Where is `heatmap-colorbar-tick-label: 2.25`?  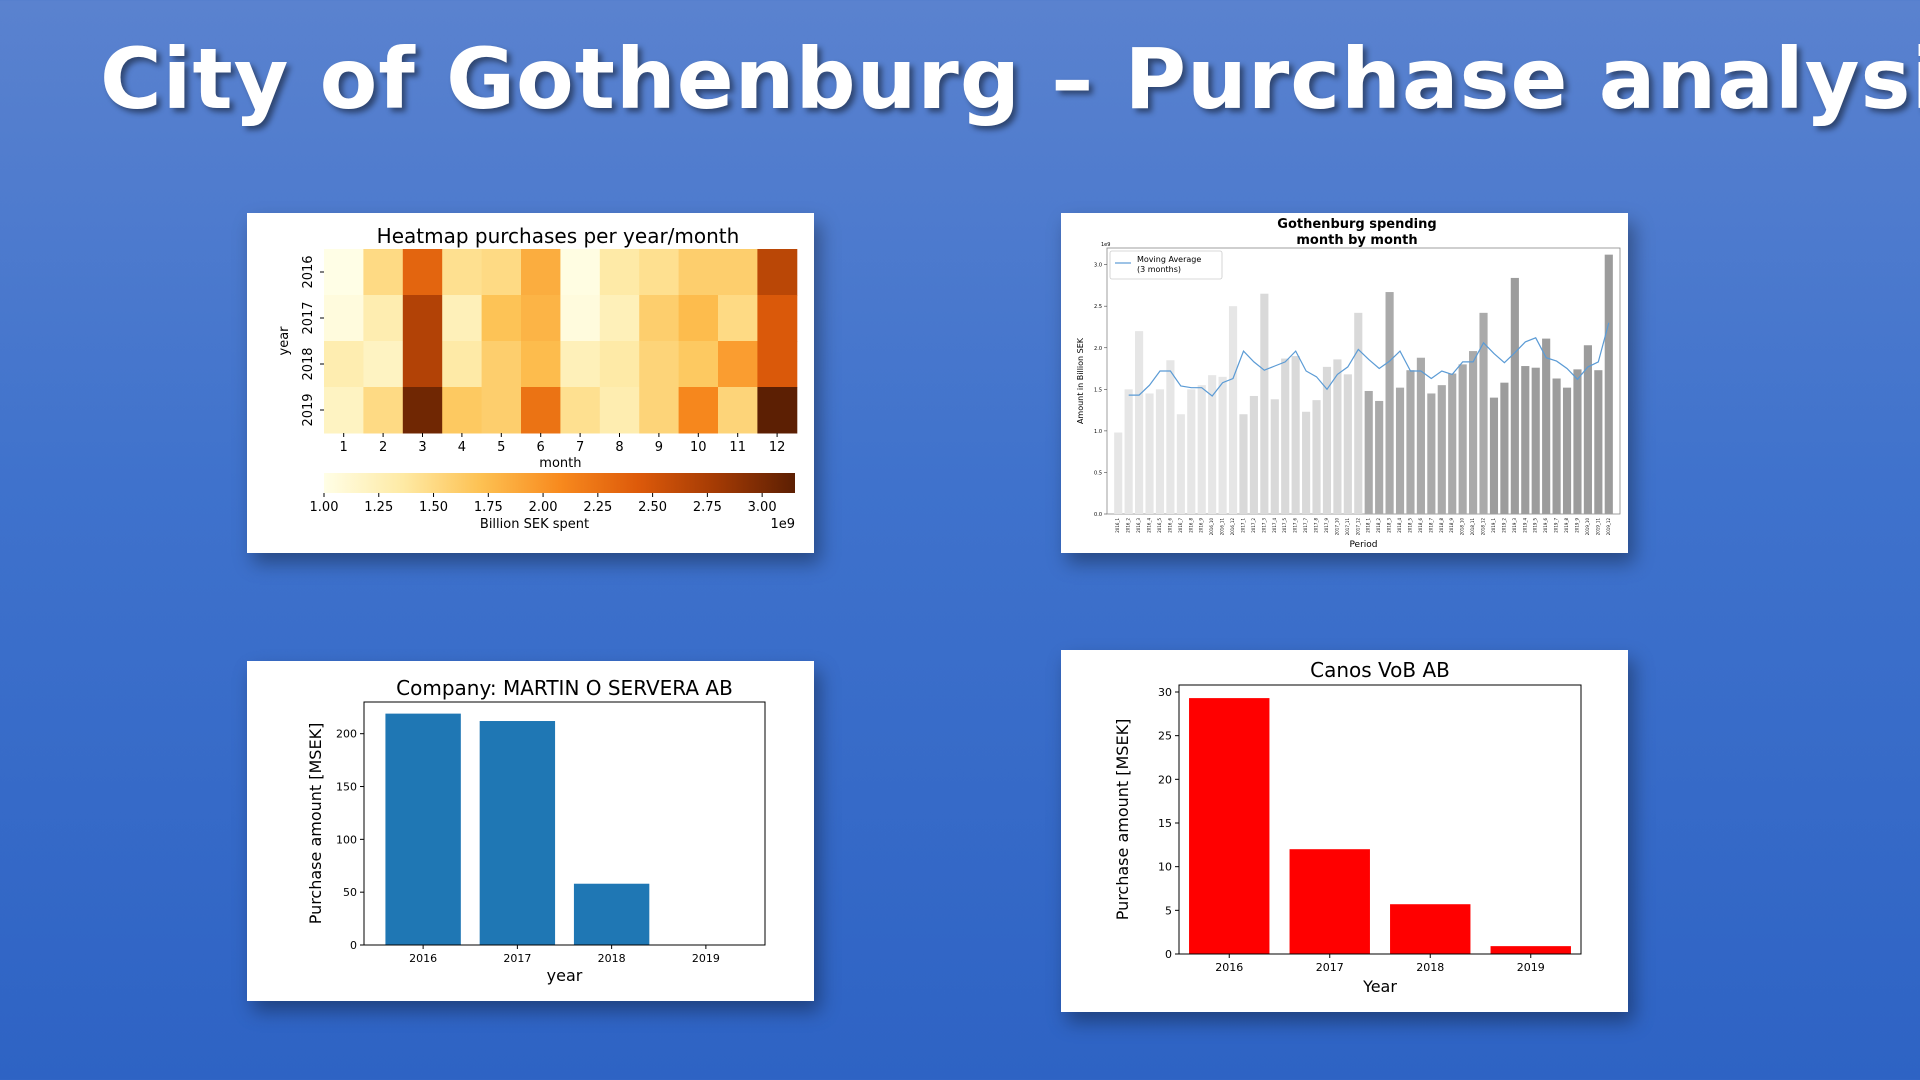 heatmap-colorbar-tick-label: 2.25 is located at coordinates (597, 507).